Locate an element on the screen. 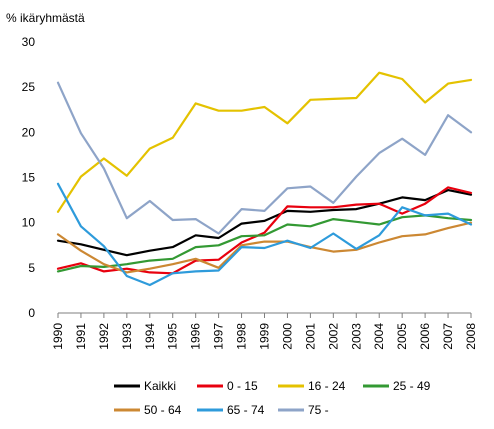 The height and width of the screenshot is (429, 494). x-tick-label: 1996 is located at coordinates (196, 336).